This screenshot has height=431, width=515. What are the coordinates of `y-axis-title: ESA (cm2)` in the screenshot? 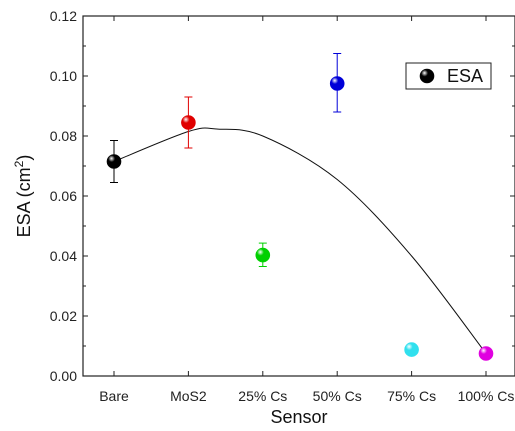 It's located at (23, 196).